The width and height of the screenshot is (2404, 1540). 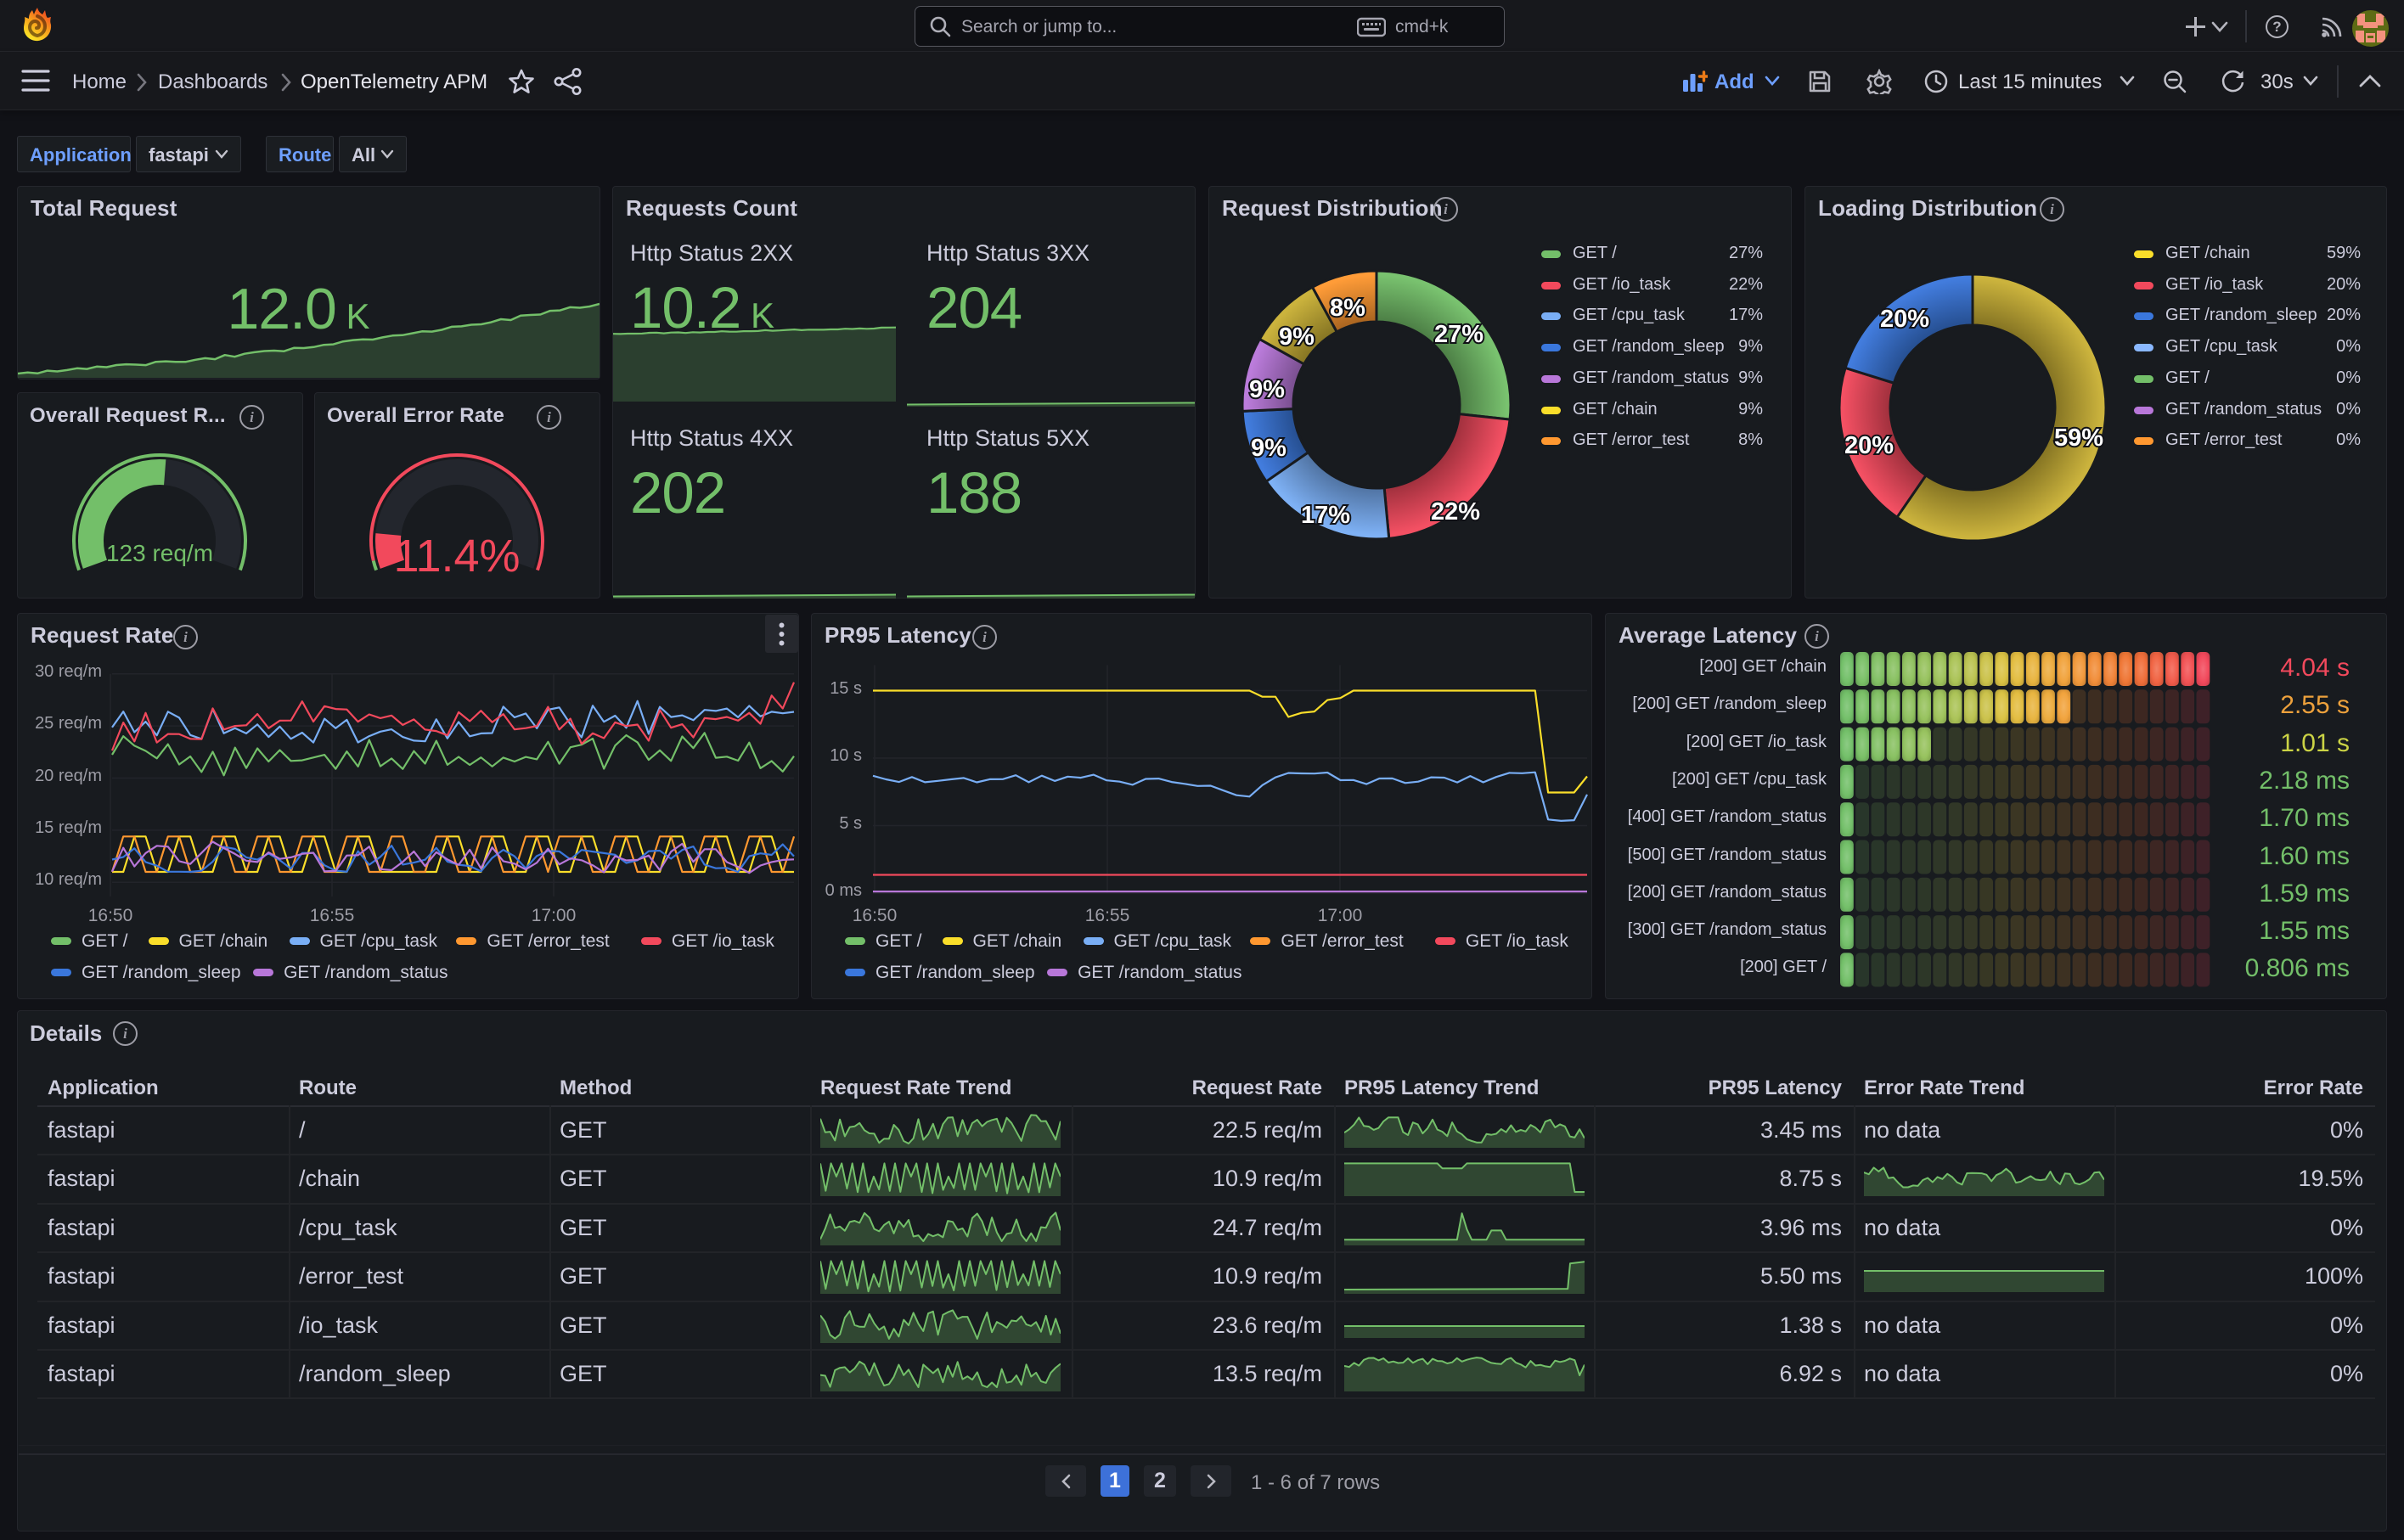 What do you see at coordinates (2079, 438) in the screenshot?
I see `svg-text: 59%` at bounding box center [2079, 438].